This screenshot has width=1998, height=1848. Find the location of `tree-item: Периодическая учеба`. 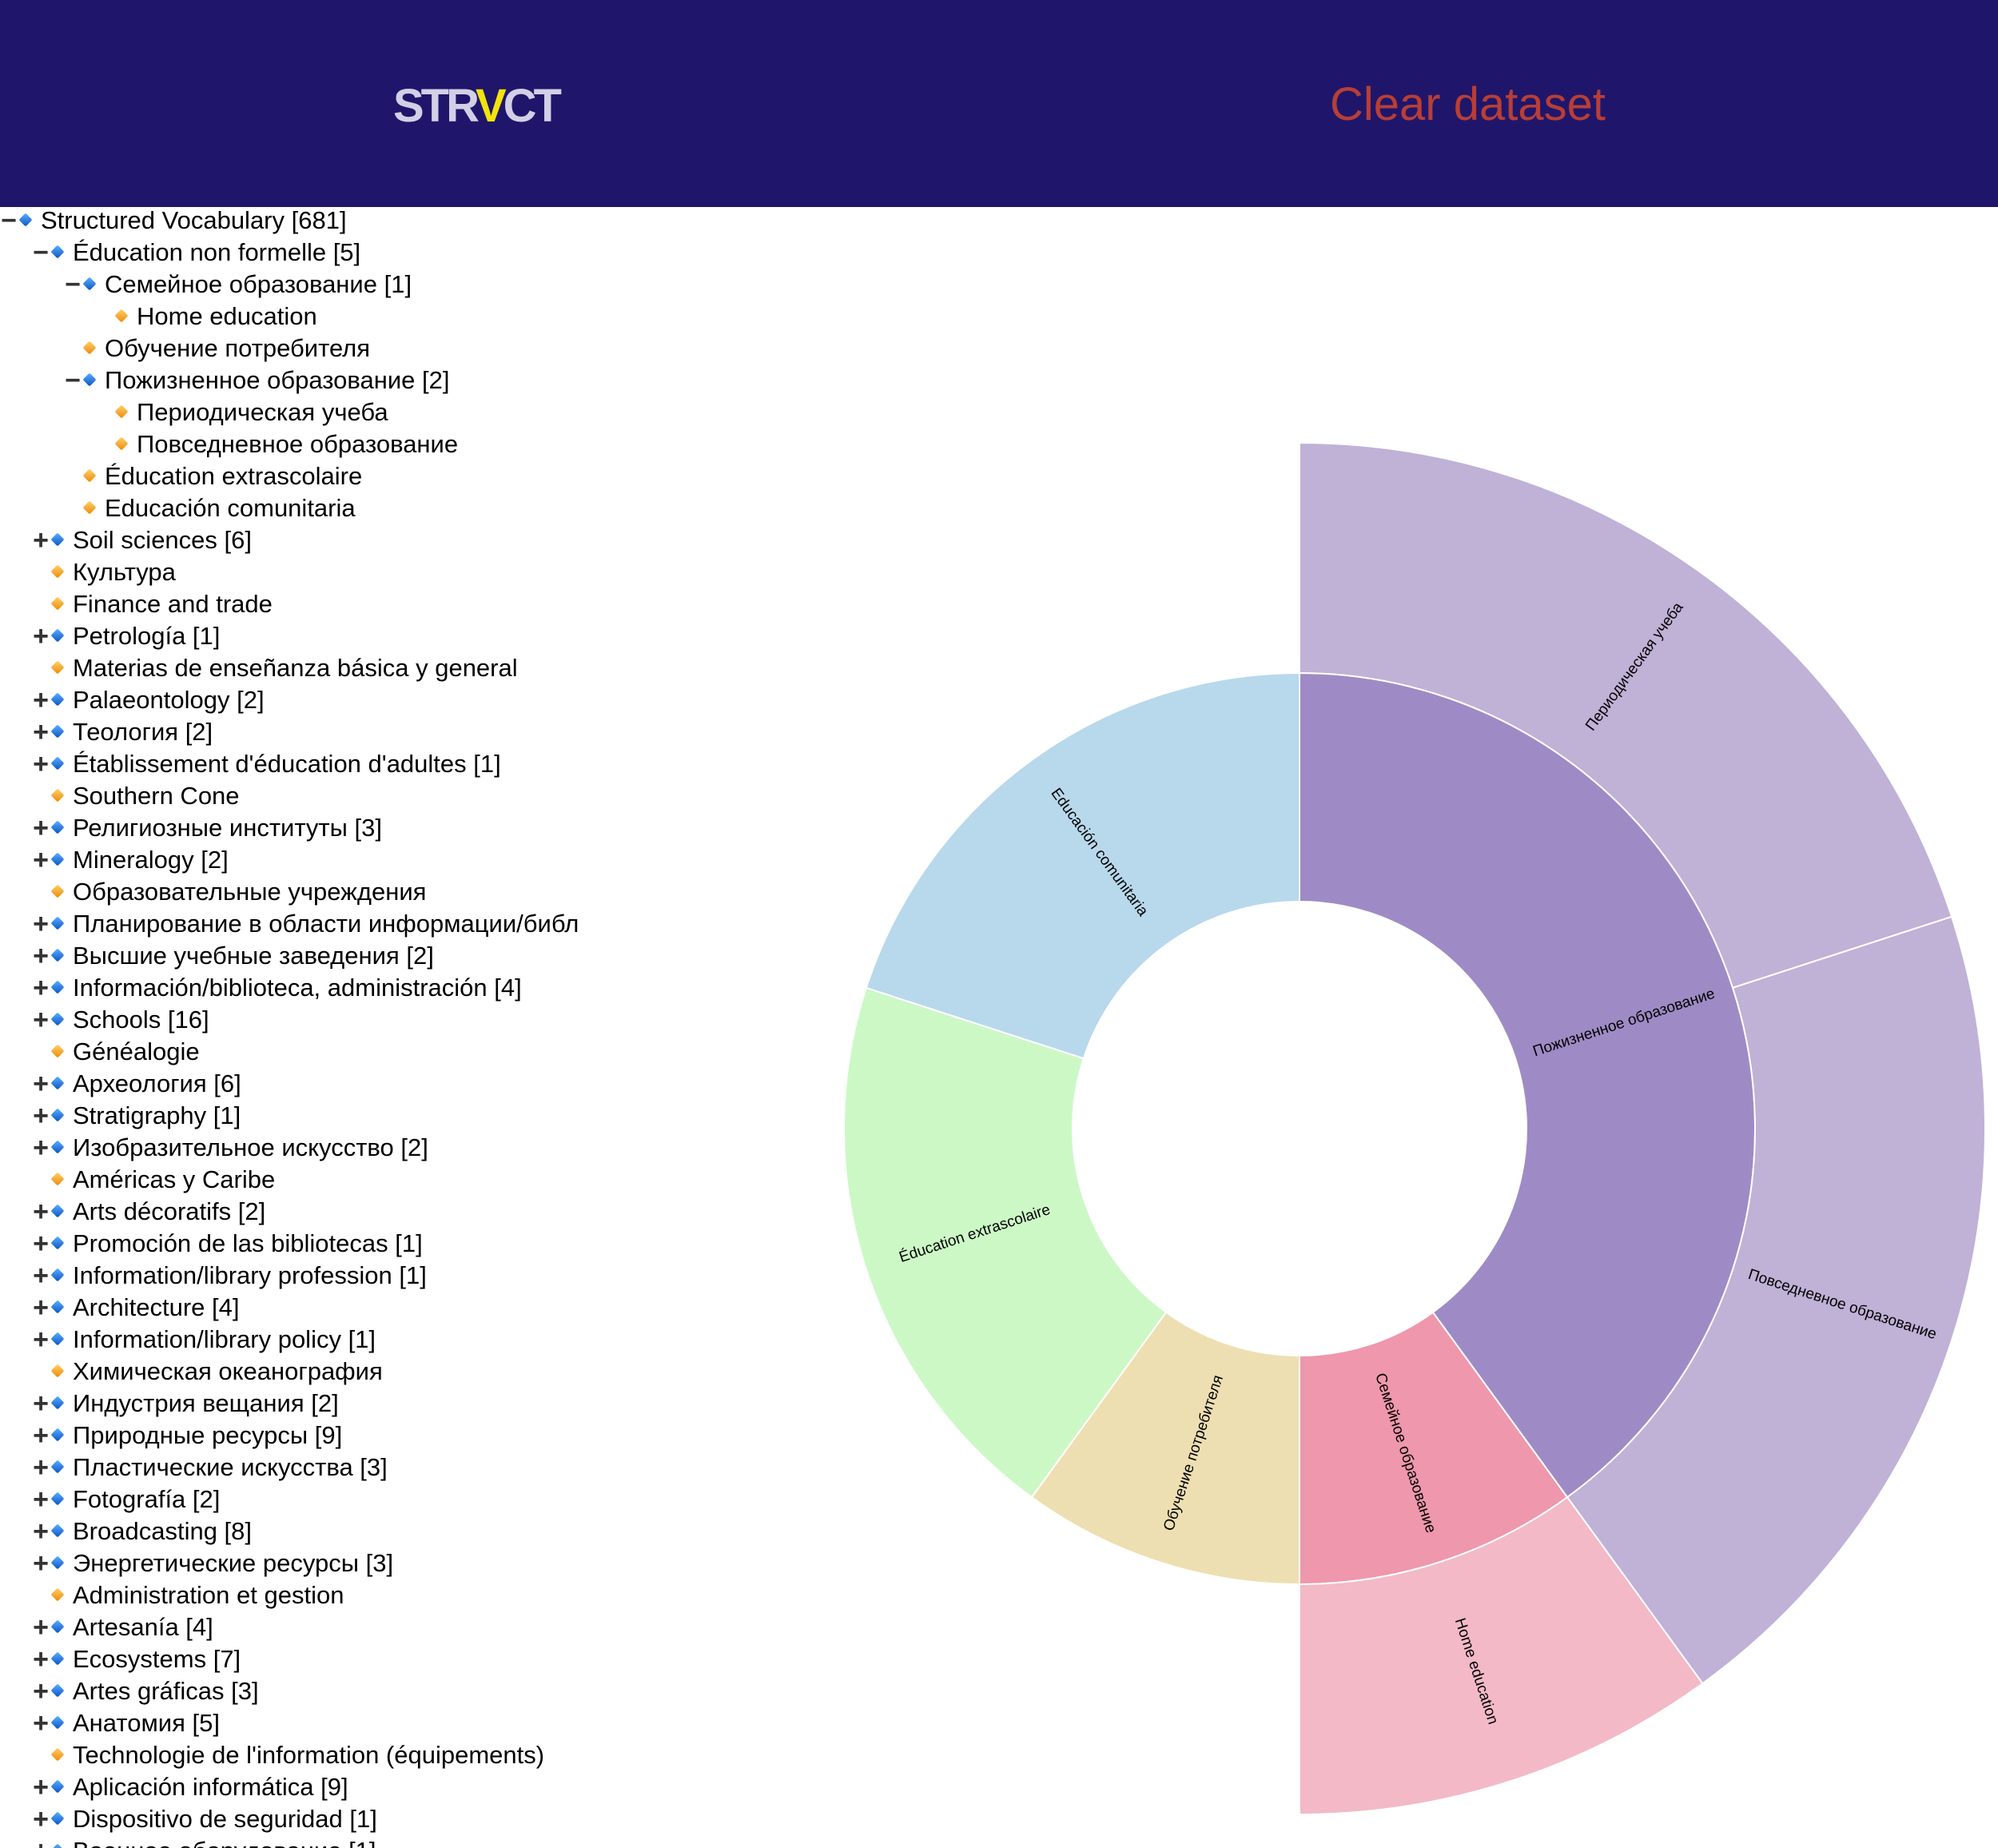

tree-item: Периодическая учеба is located at coordinates (300, 412).